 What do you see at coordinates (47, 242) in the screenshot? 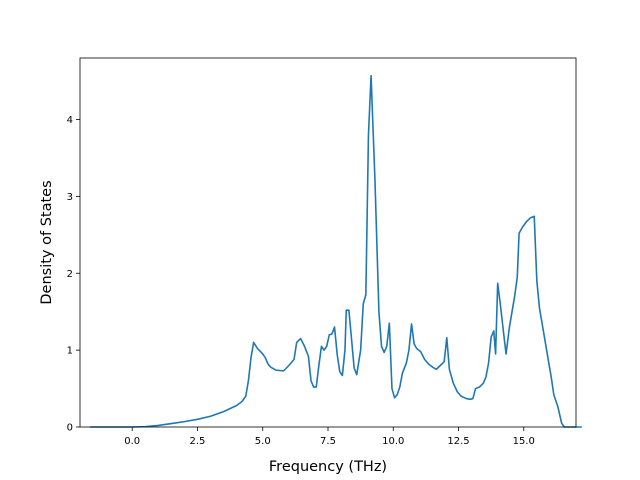
I see `y-axis-label: Density of States` at bounding box center [47, 242].